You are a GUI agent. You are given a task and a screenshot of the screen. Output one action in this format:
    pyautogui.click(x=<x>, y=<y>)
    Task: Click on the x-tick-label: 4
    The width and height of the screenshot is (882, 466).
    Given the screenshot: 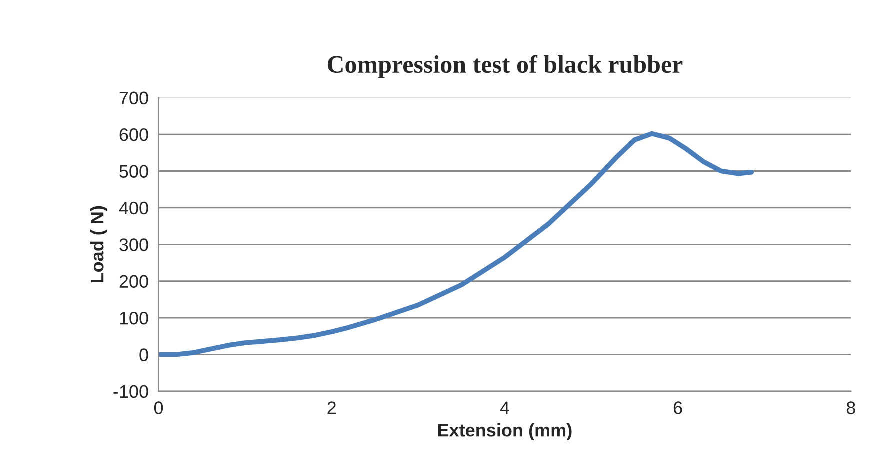 What is the action you would take?
    pyautogui.click(x=505, y=408)
    